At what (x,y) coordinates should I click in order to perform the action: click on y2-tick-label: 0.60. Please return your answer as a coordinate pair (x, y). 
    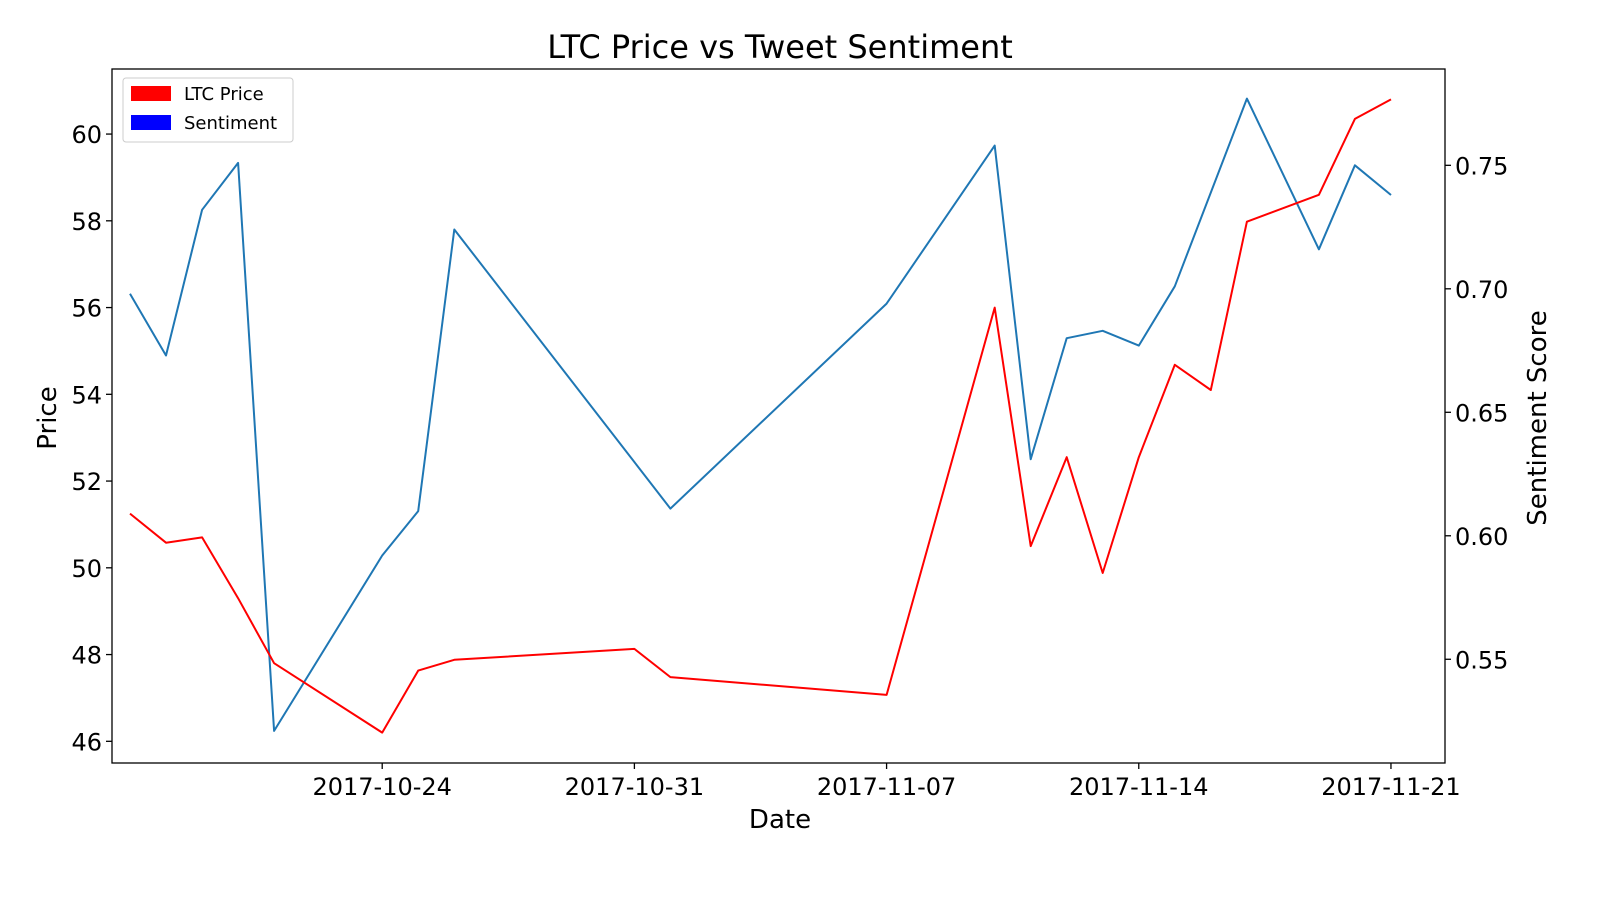
    Looking at the image, I should click on (1481, 537).